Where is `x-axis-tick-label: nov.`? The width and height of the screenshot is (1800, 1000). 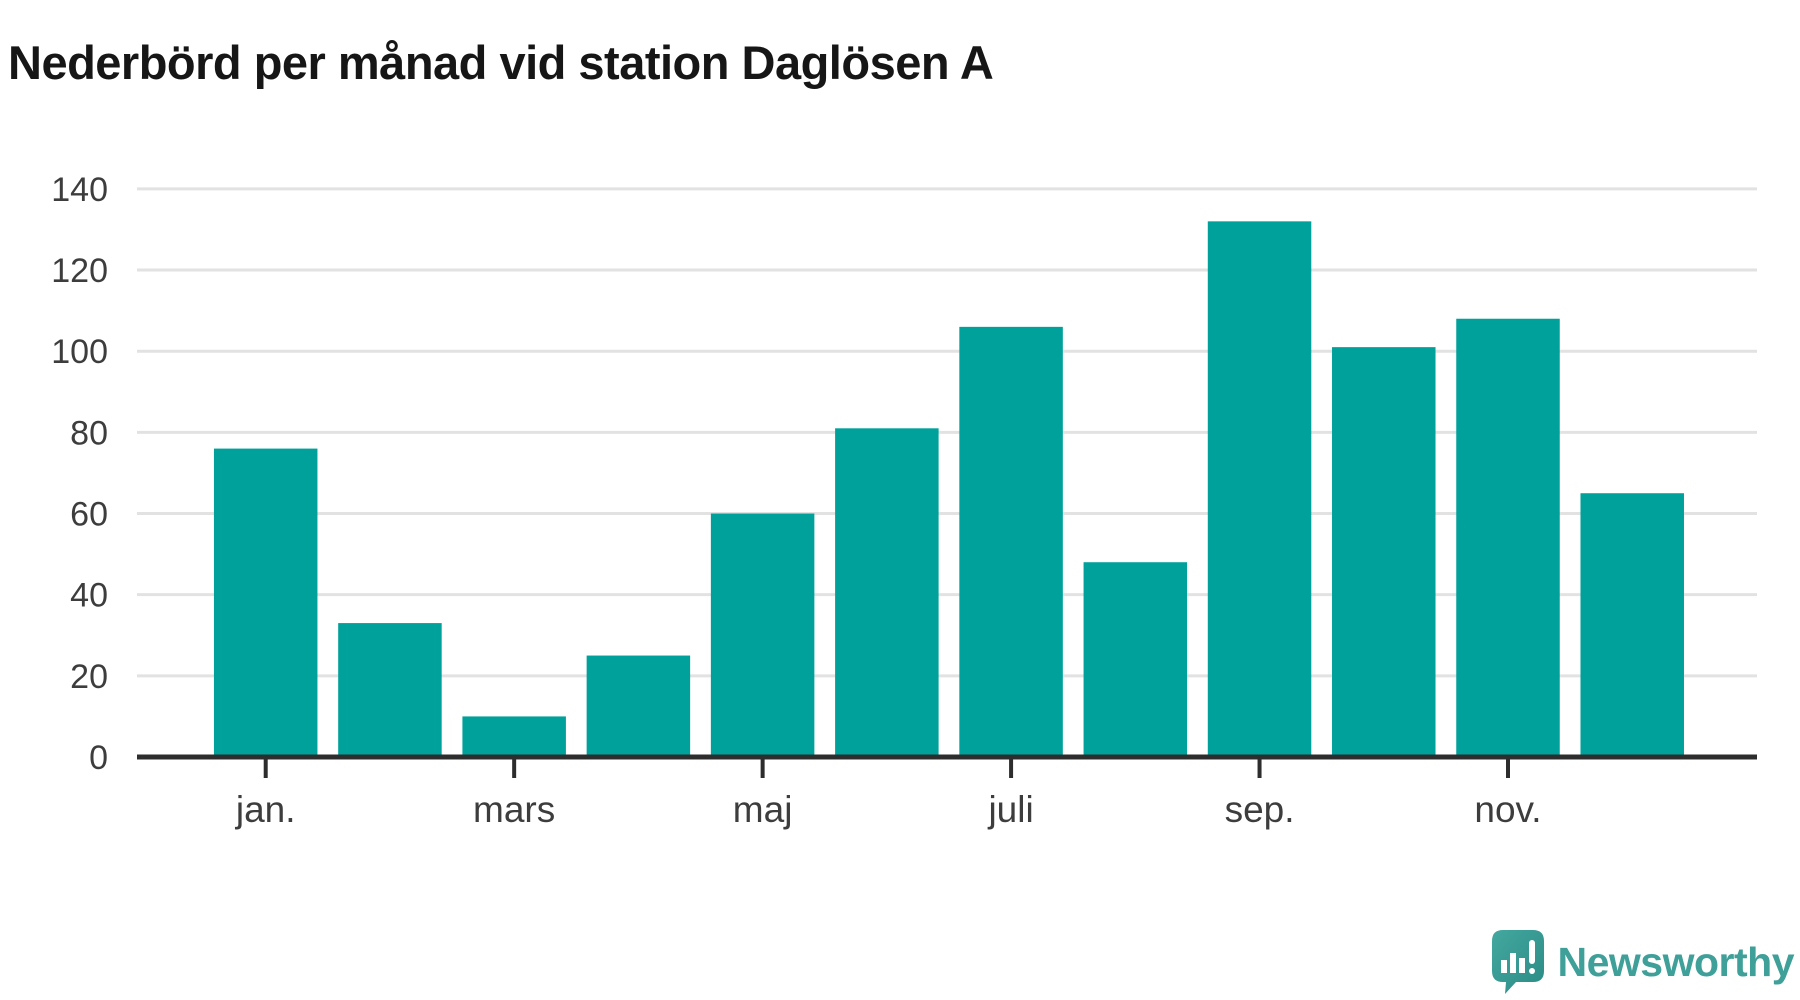
x-axis-tick-label: nov. is located at coordinates (1507, 809).